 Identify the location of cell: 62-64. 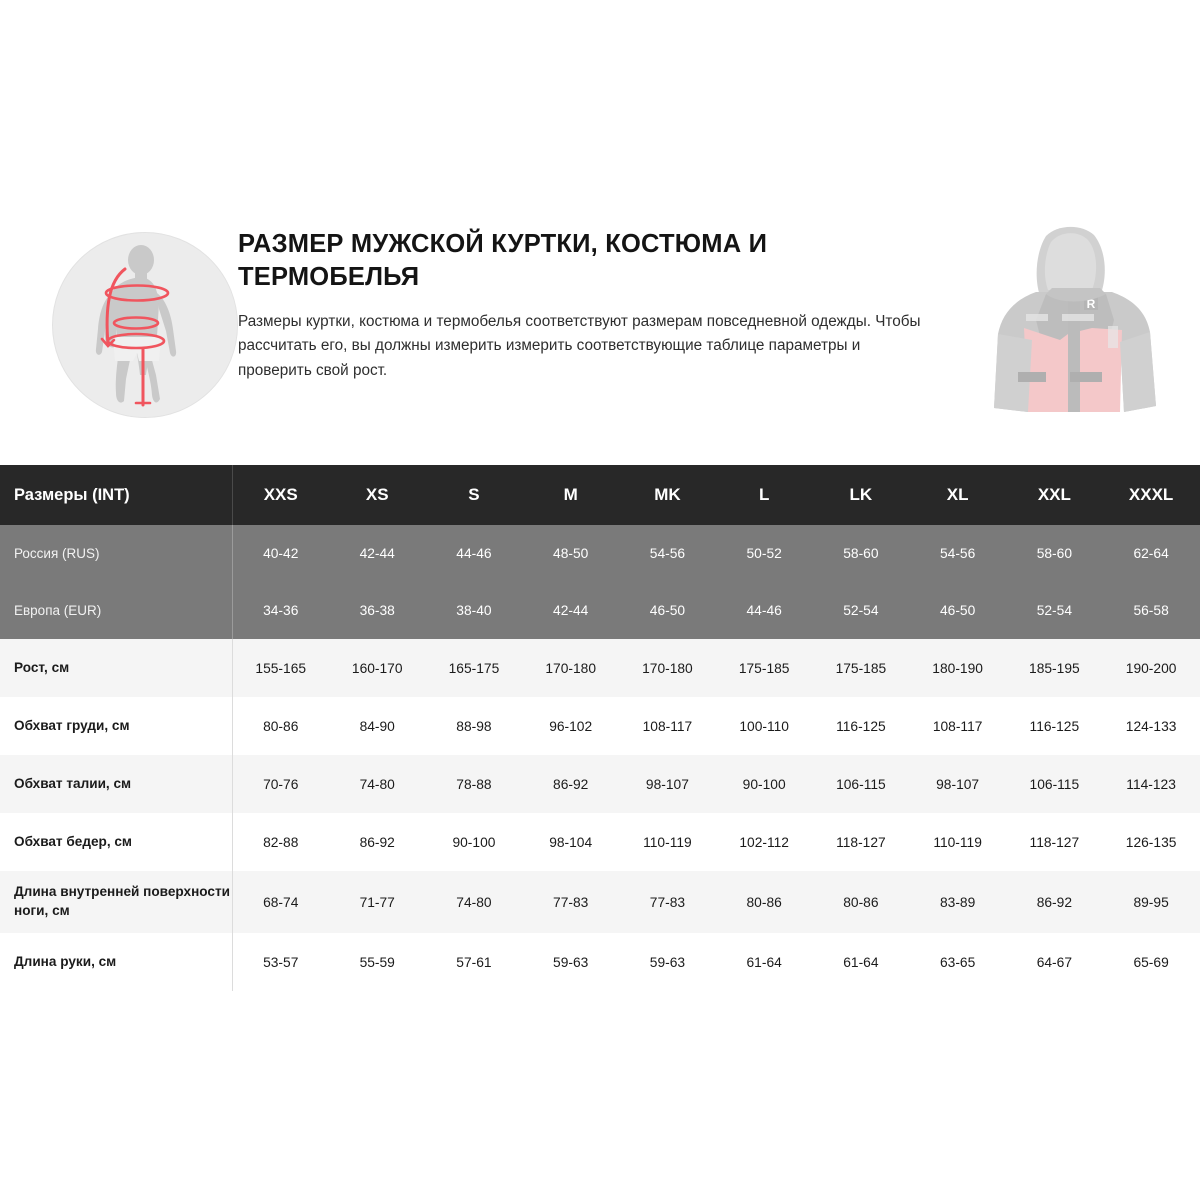
(1151, 553).